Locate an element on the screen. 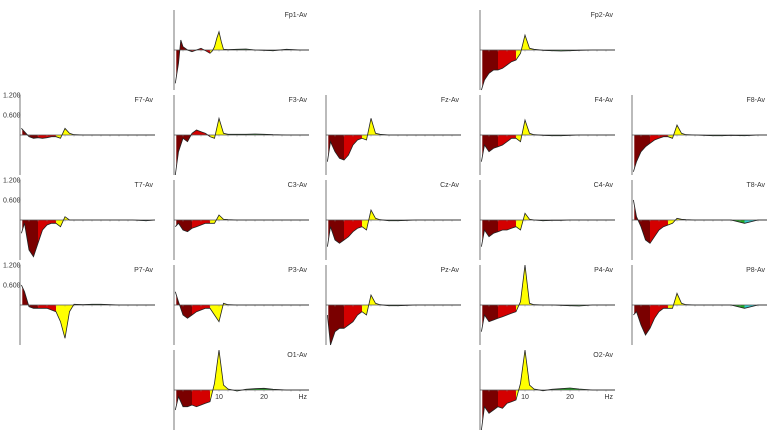 The height and width of the screenshot is (431, 778). band-fill-p3-av-yellow is located at coordinates (219, 312).